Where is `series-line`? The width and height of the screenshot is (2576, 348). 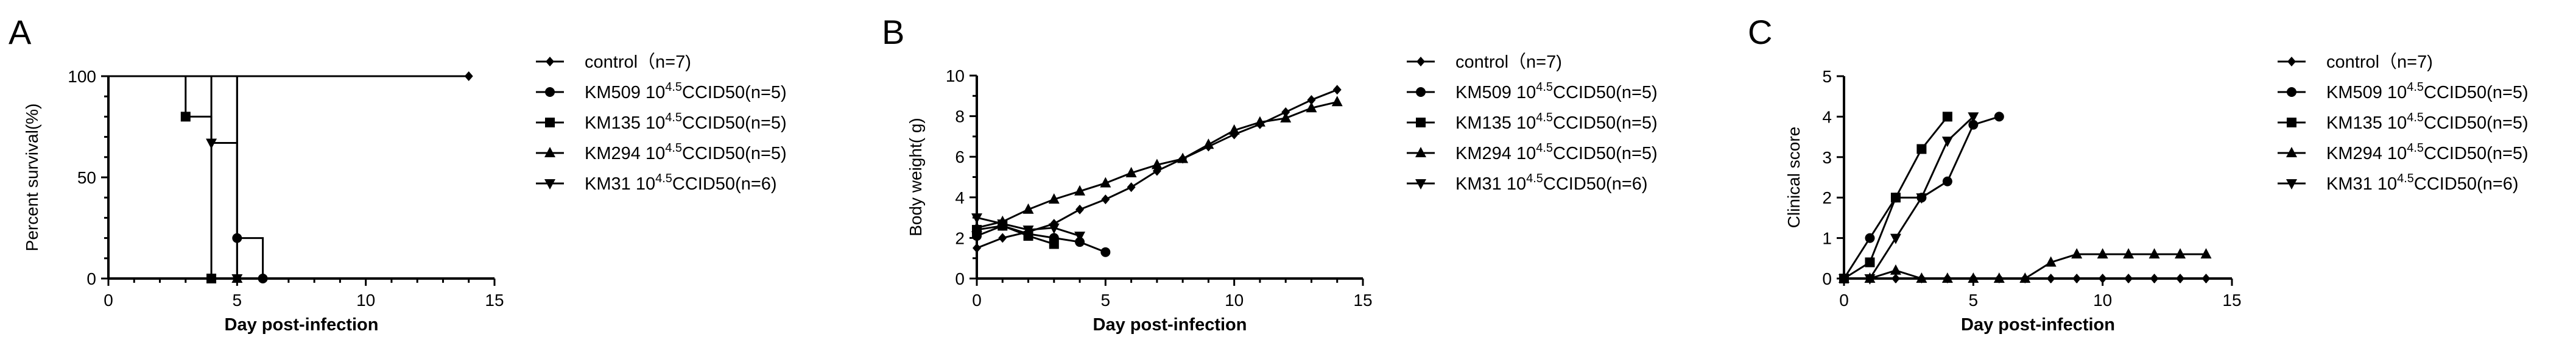
series-line is located at coordinates (1015, 234).